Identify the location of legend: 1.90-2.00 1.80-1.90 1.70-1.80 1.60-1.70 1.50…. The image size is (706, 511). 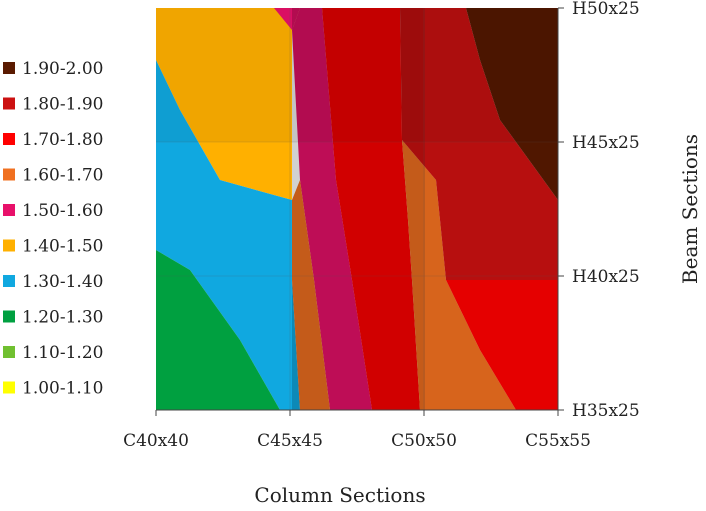
(53, 229).